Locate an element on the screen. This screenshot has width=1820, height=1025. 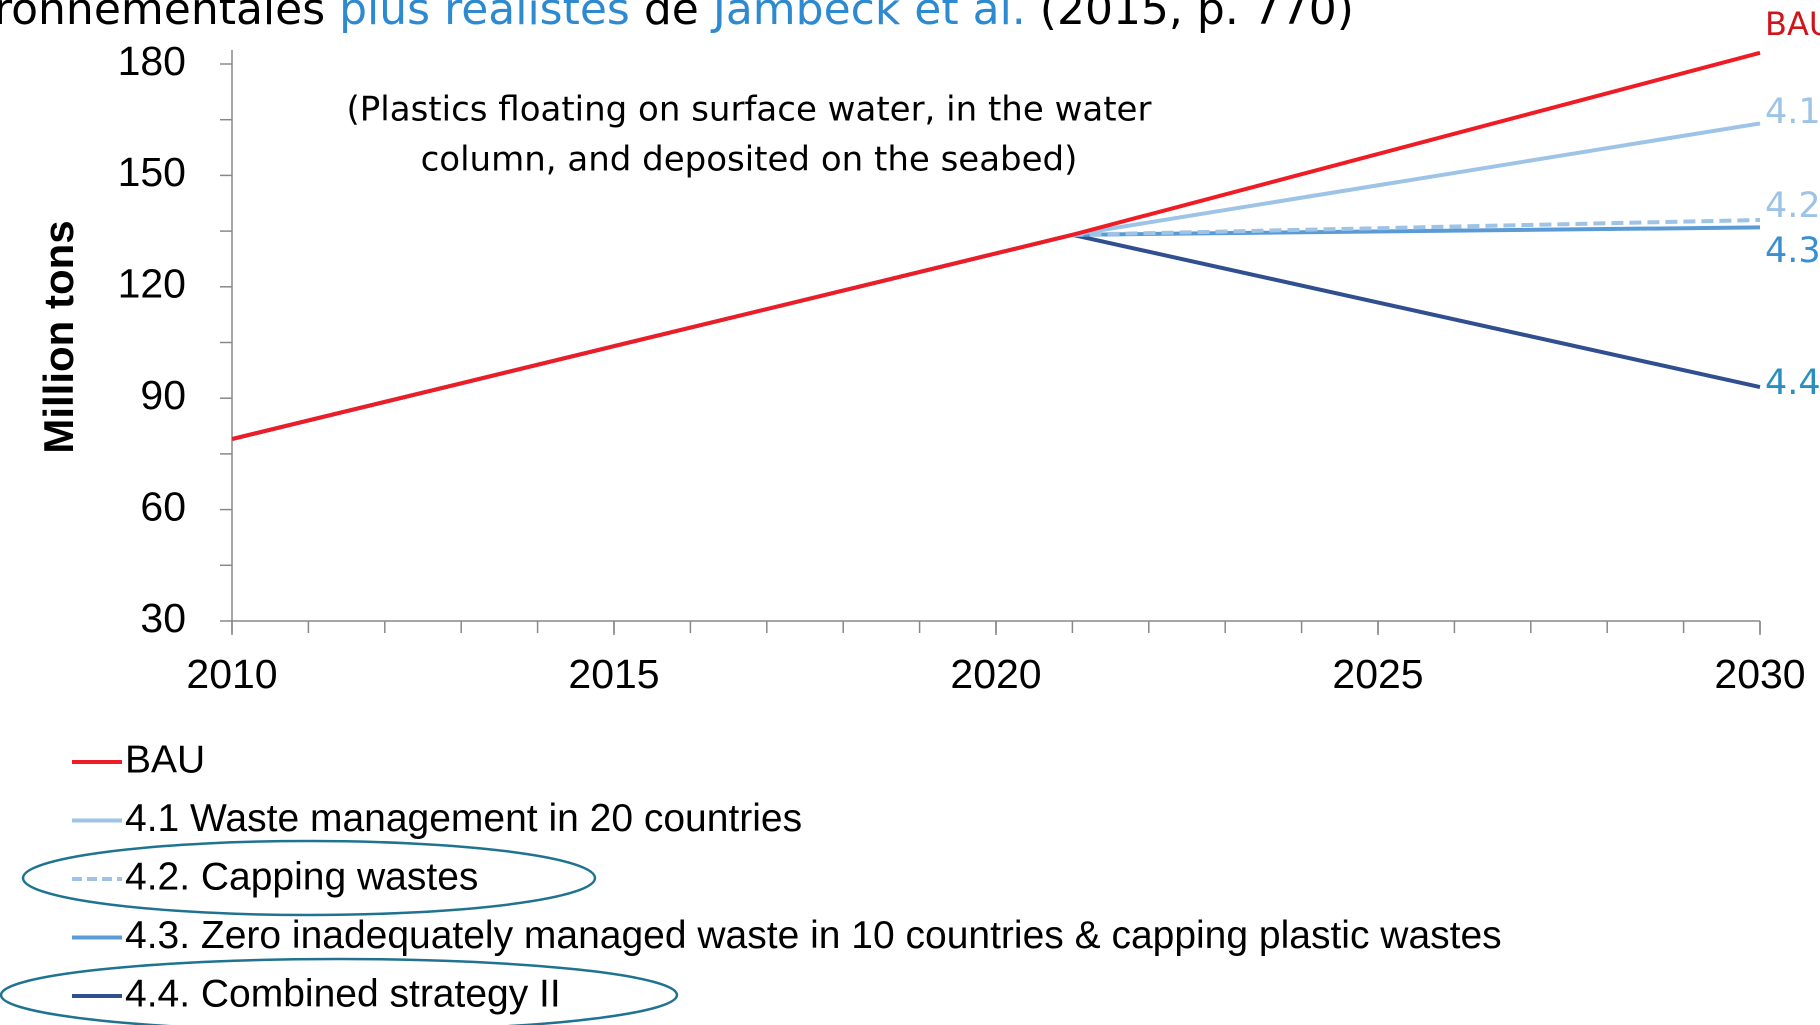
y-tick-label: 180 is located at coordinates (152, 61).